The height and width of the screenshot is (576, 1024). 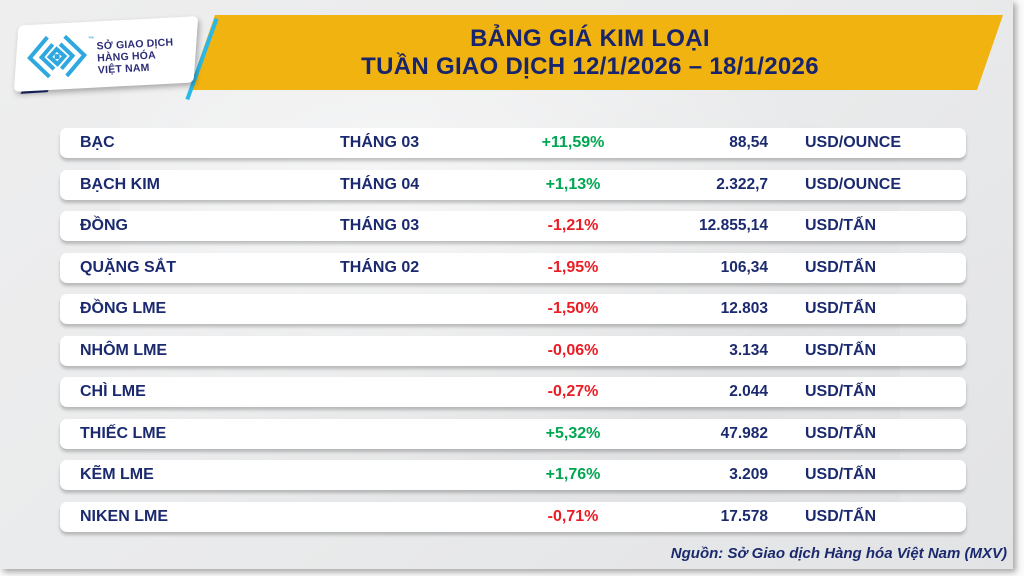 What do you see at coordinates (573, 142) in the screenshot?
I see `change-percent: +11,59%` at bounding box center [573, 142].